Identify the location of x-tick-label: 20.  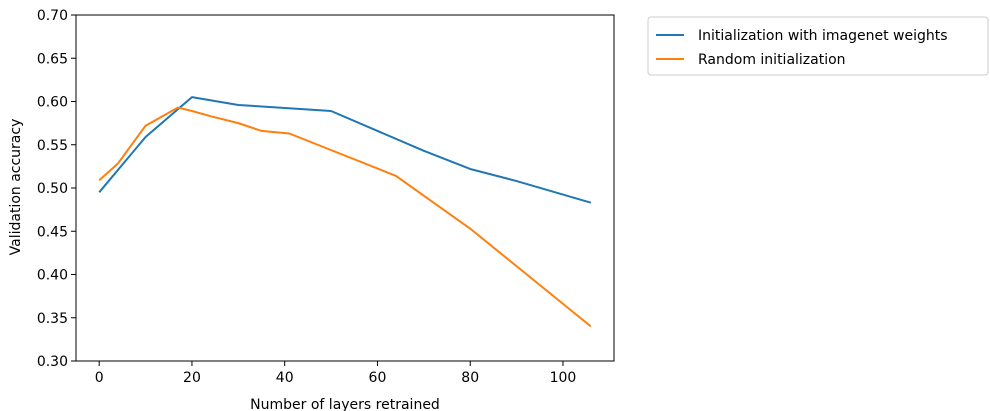
(192, 378).